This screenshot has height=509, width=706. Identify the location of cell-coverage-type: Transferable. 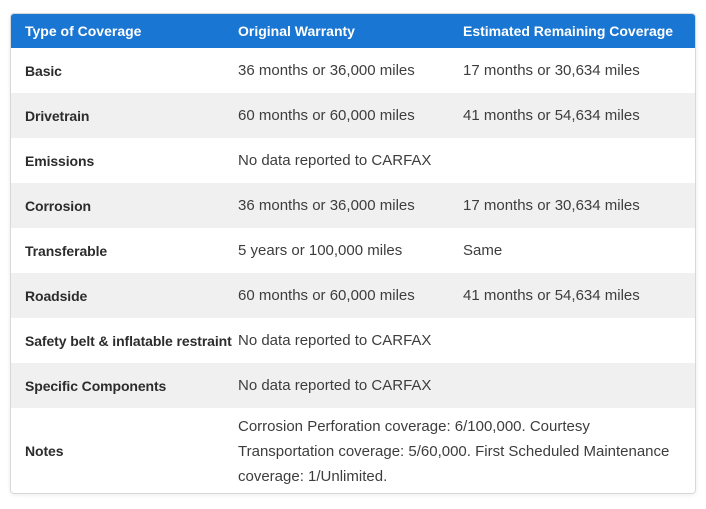
(66, 250).